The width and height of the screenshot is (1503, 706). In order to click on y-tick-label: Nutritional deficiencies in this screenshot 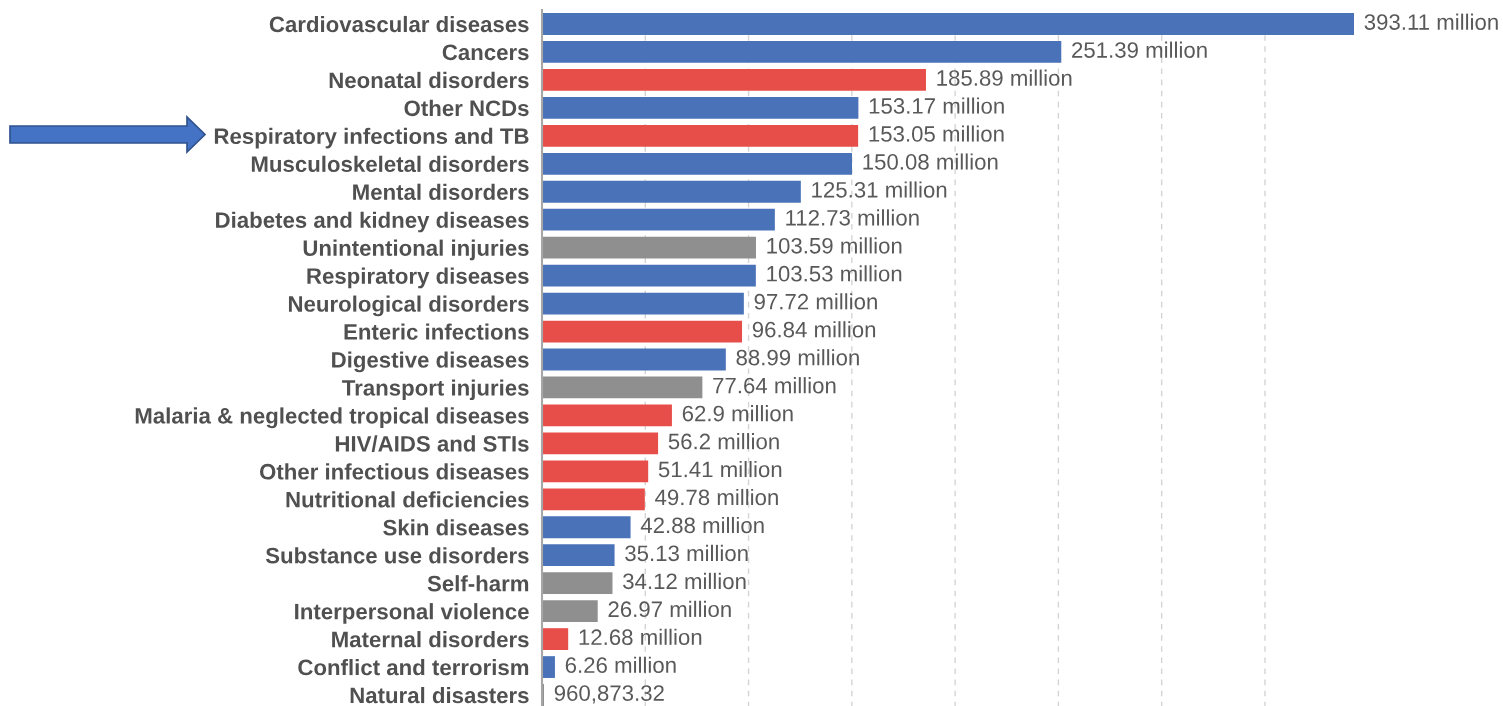, I will do `click(407, 499)`.